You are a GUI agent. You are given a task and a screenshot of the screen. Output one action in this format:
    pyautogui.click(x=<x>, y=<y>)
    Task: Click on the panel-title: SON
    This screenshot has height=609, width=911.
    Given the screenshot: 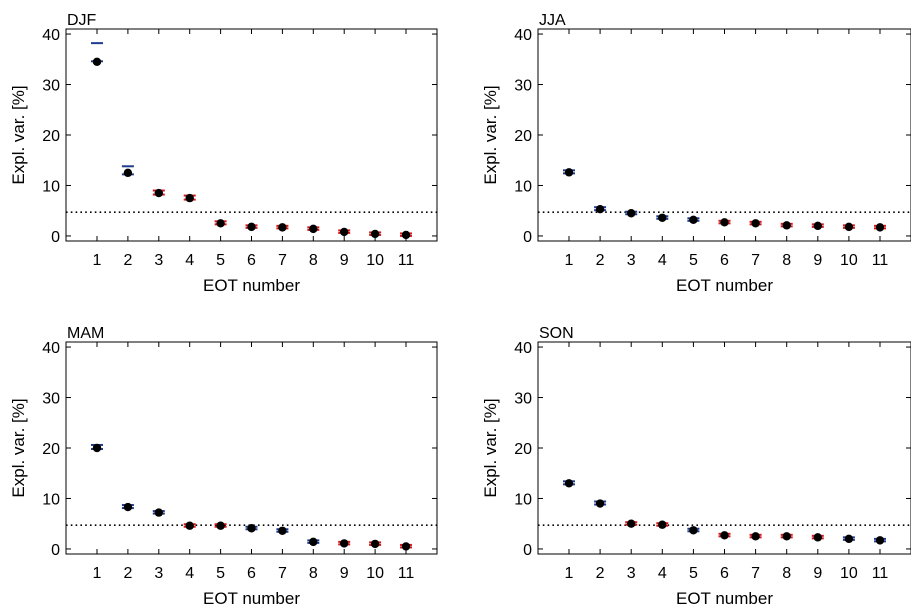 What is the action you would take?
    pyautogui.click(x=556, y=333)
    